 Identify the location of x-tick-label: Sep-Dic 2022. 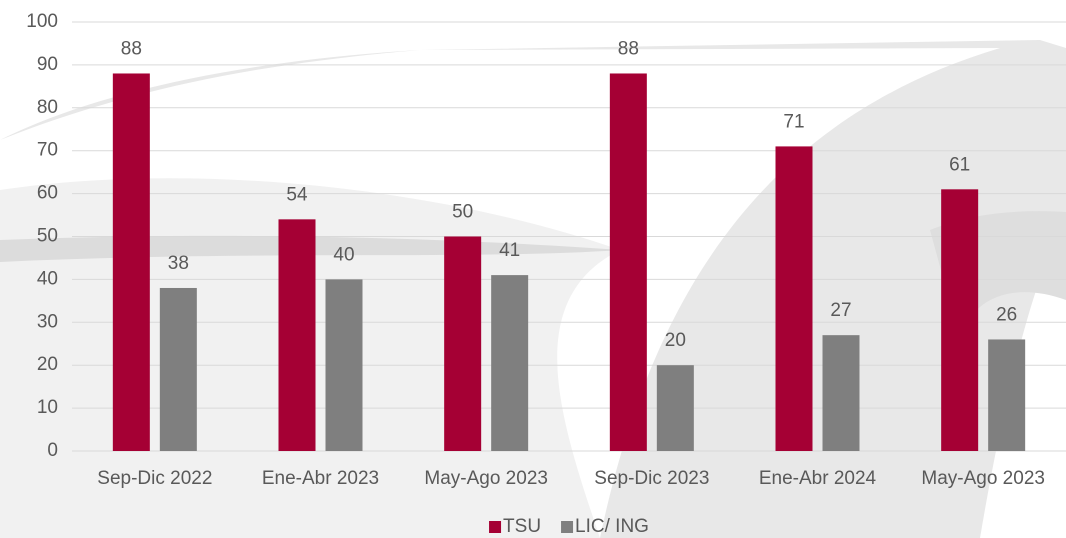
(154, 478).